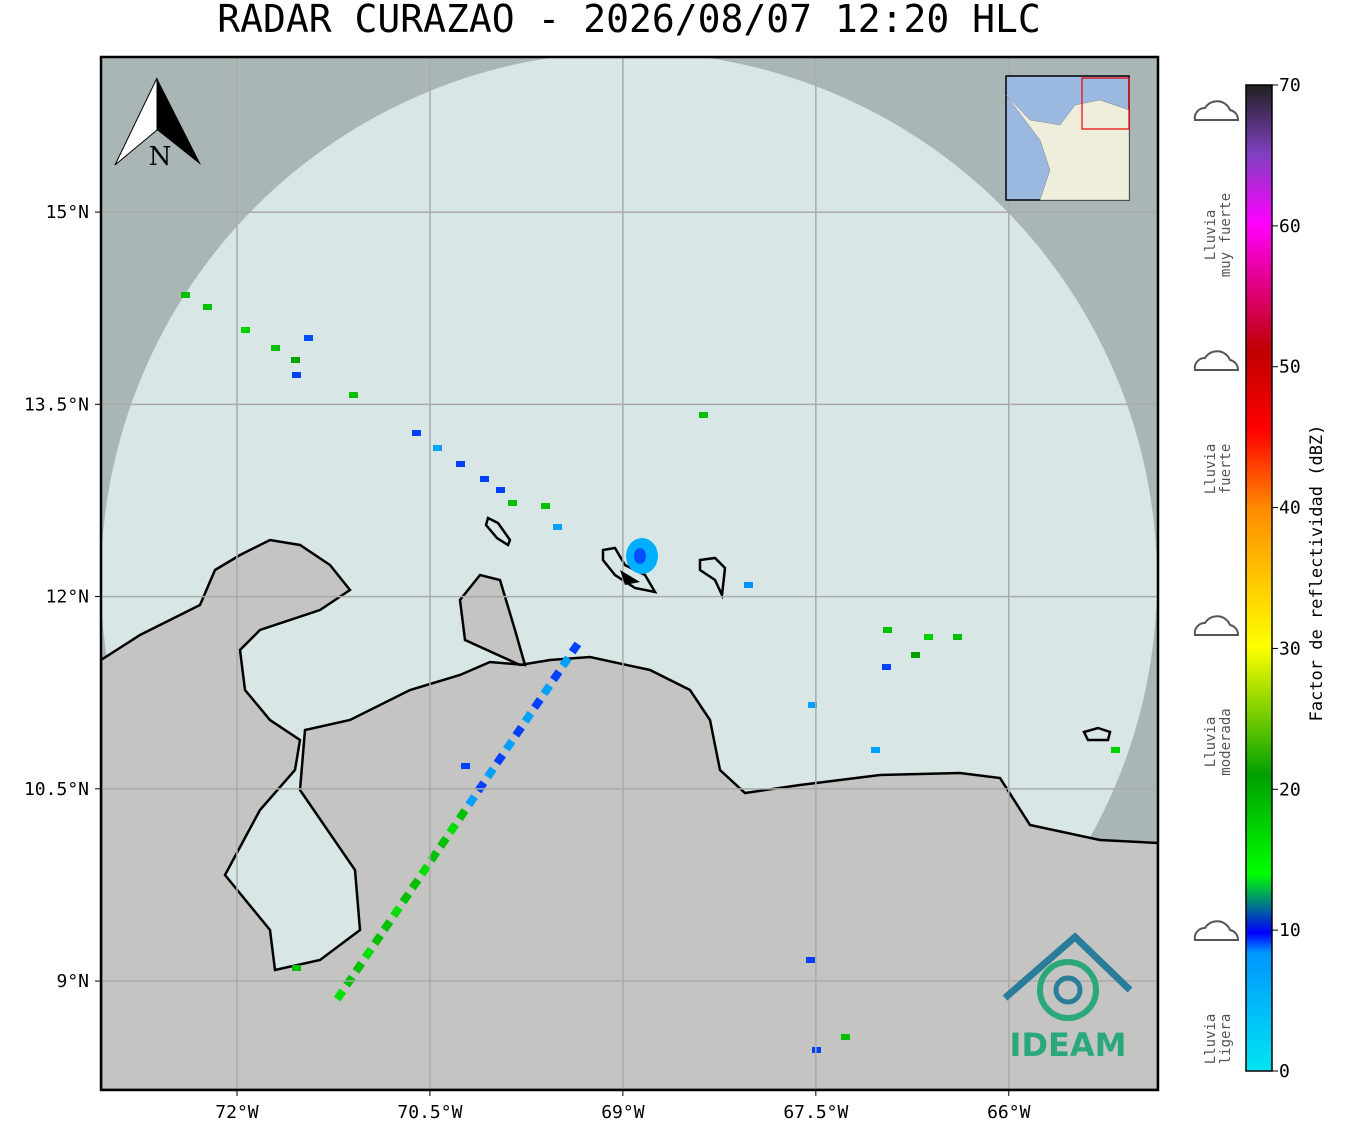 This screenshot has width=1368, height=1141. Describe the element at coordinates (1259, 578) in the screenshot. I see `colorbar` at that location.